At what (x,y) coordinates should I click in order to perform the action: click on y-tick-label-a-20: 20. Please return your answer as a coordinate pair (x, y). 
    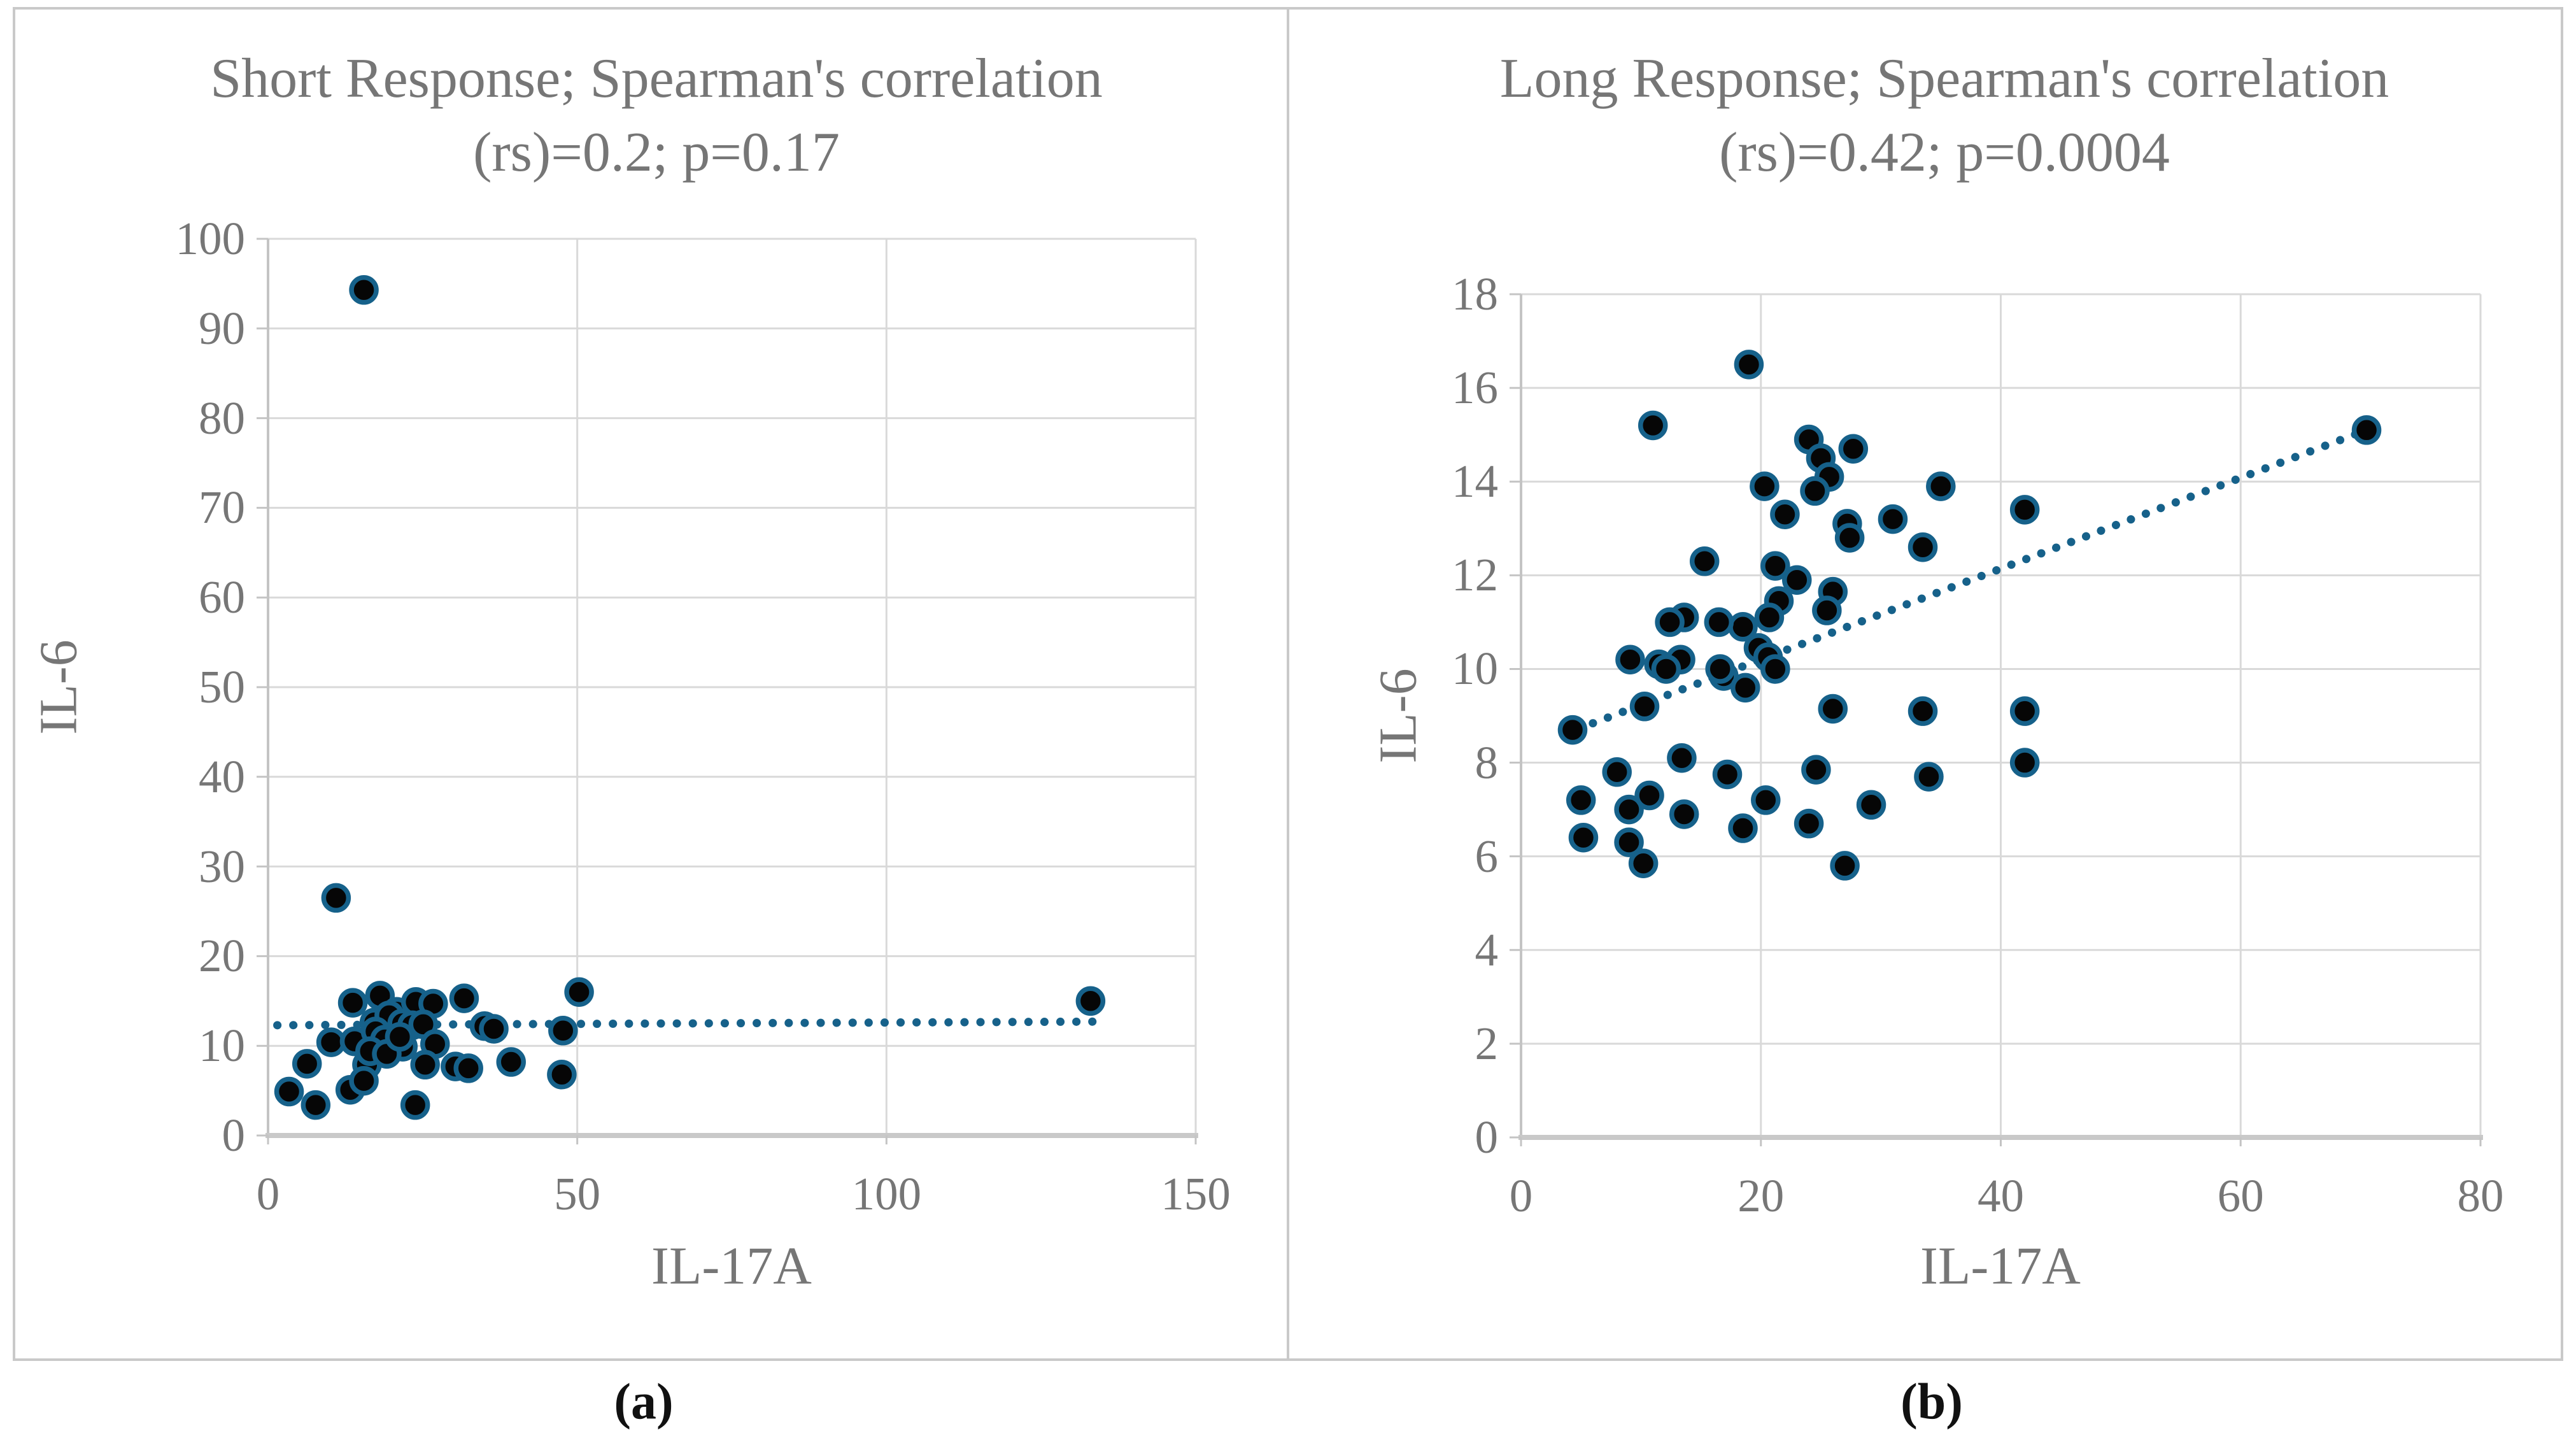
    Looking at the image, I should click on (222, 956).